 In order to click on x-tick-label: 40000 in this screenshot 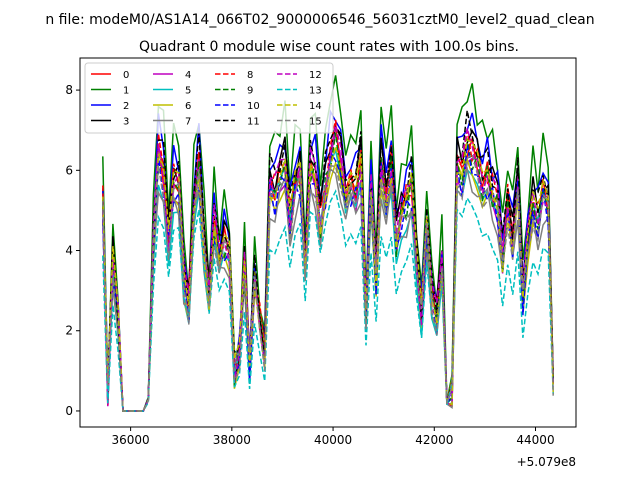, I will do `click(333, 440)`.